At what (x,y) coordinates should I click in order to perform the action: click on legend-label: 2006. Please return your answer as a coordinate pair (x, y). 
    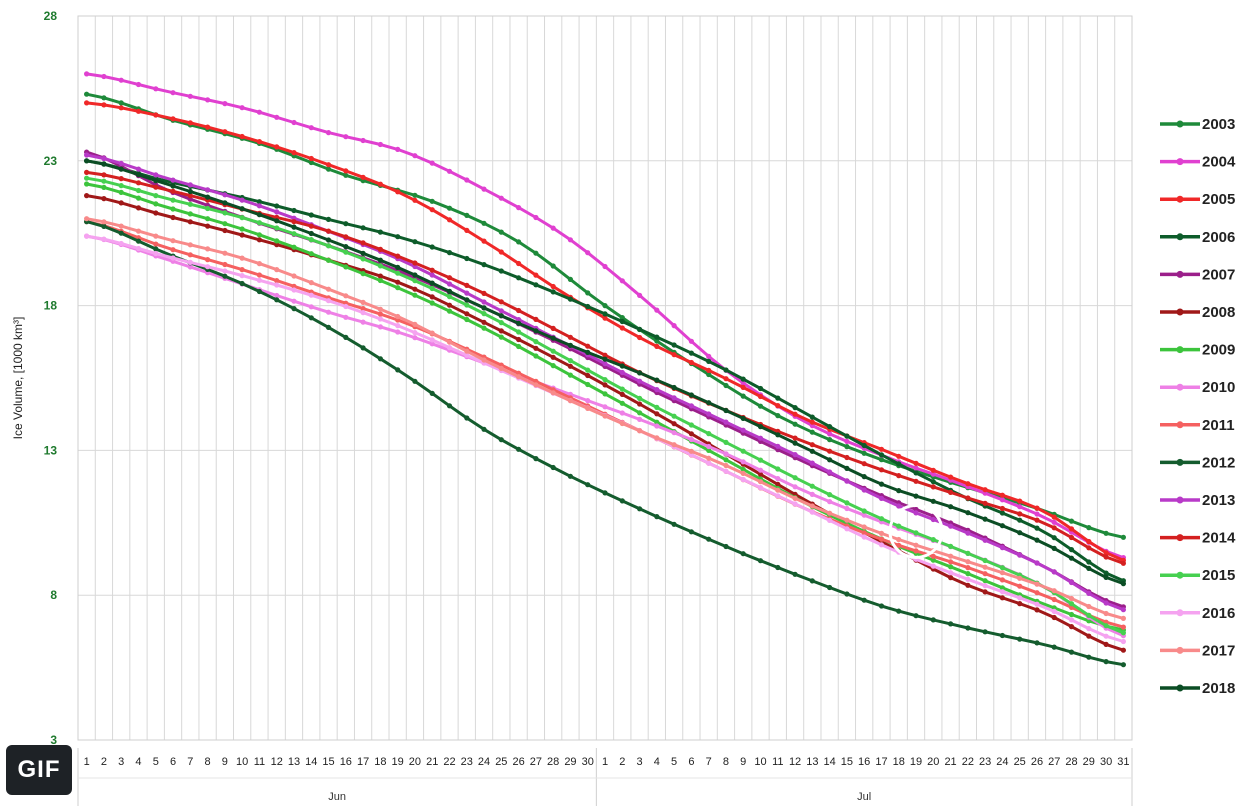
    Looking at the image, I should click on (1218, 237).